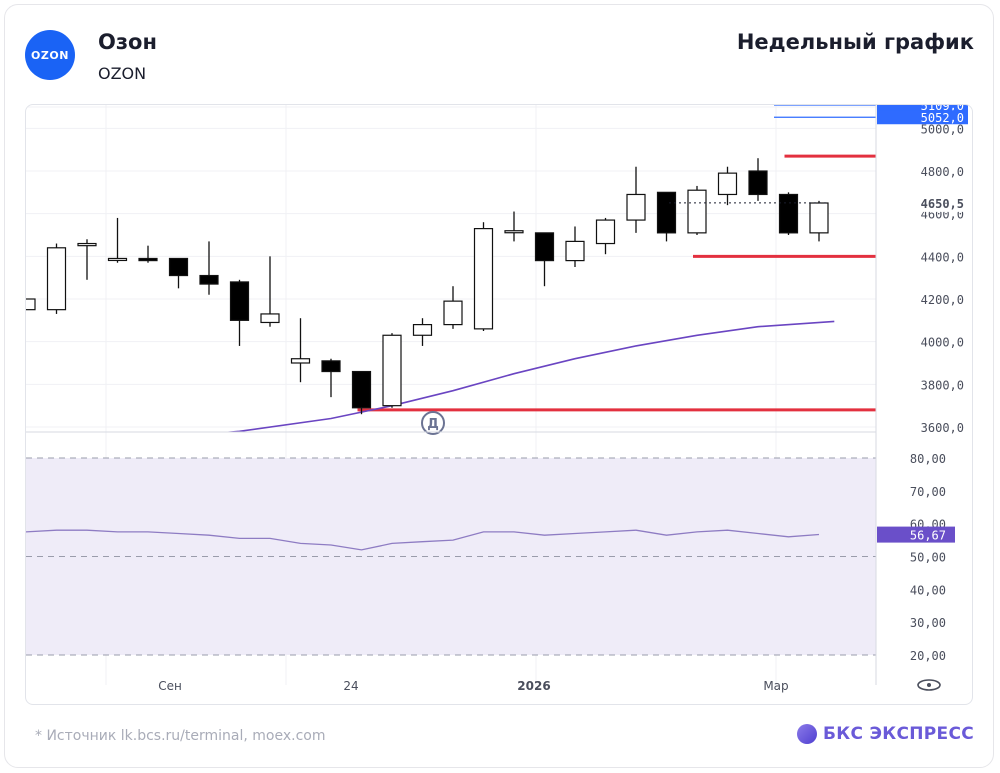  I want to click on price-axis-label: 4000,0, so click(942, 343).